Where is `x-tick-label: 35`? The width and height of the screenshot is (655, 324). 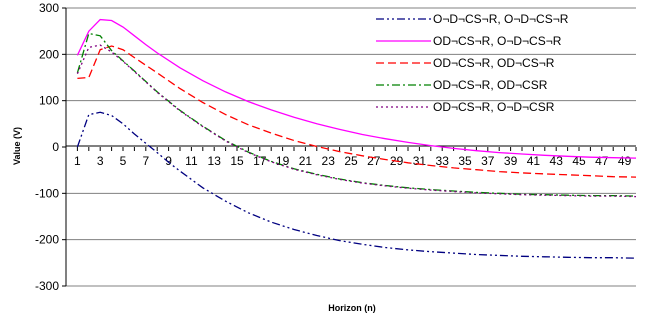
x-tick-label: 35 is located at coordinates (465, 161).